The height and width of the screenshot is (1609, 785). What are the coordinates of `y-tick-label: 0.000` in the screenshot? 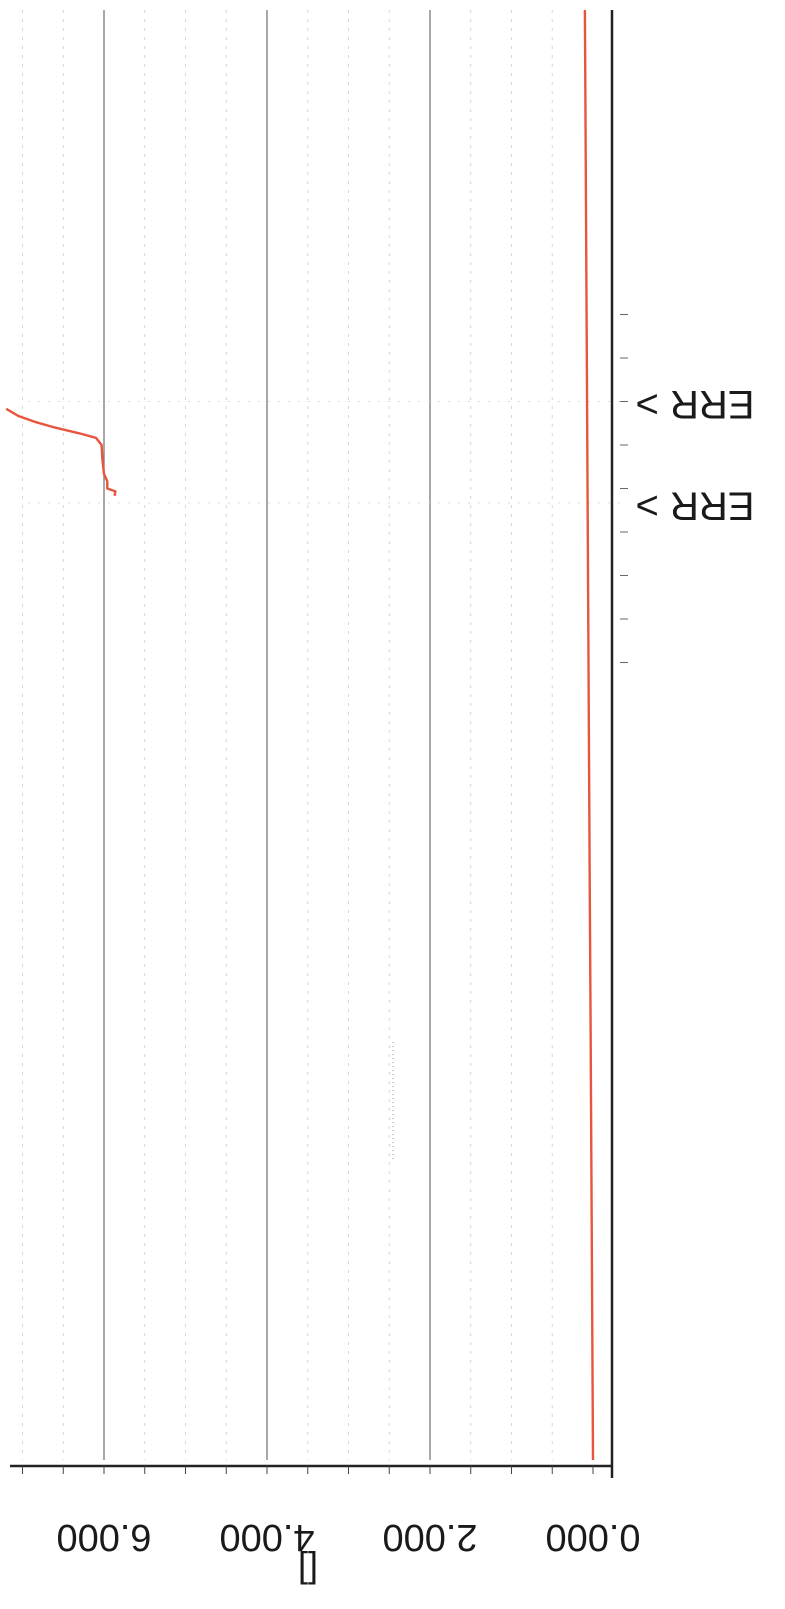 It's located at (592, 1537).